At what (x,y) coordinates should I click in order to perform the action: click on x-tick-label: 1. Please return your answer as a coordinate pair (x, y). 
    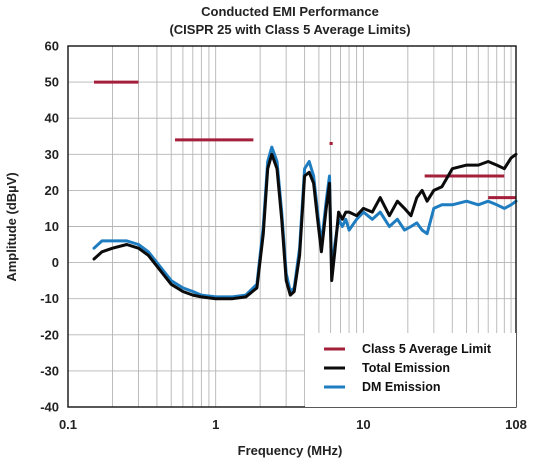
    Looking at the image, I should click on (215, 424).